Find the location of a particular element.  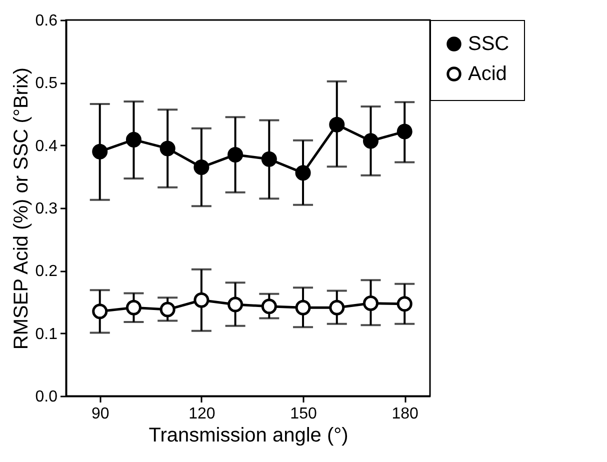

legend-label: SSC is located at coordinates (489, 44).